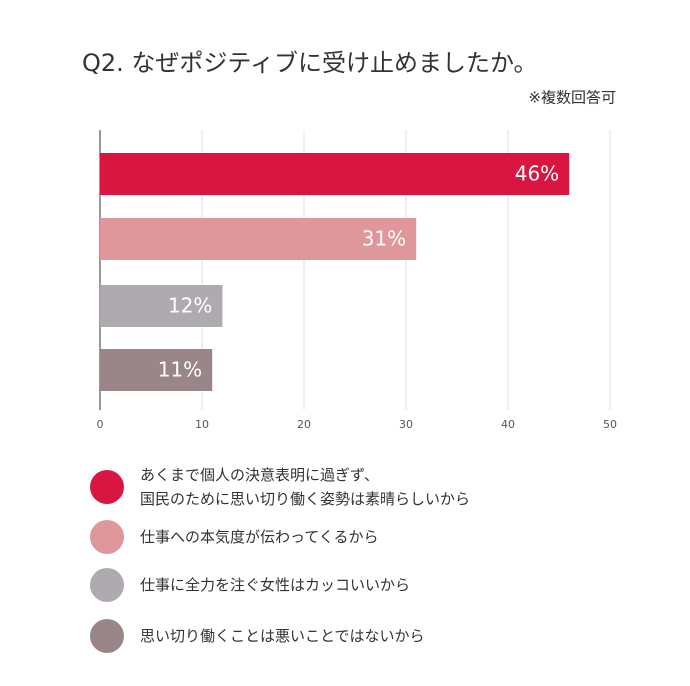 The width and height of the screenshot is (690, 686). I want to click on legend-label: 思い切り働くことは悪いことではないから, so click(282, 636).